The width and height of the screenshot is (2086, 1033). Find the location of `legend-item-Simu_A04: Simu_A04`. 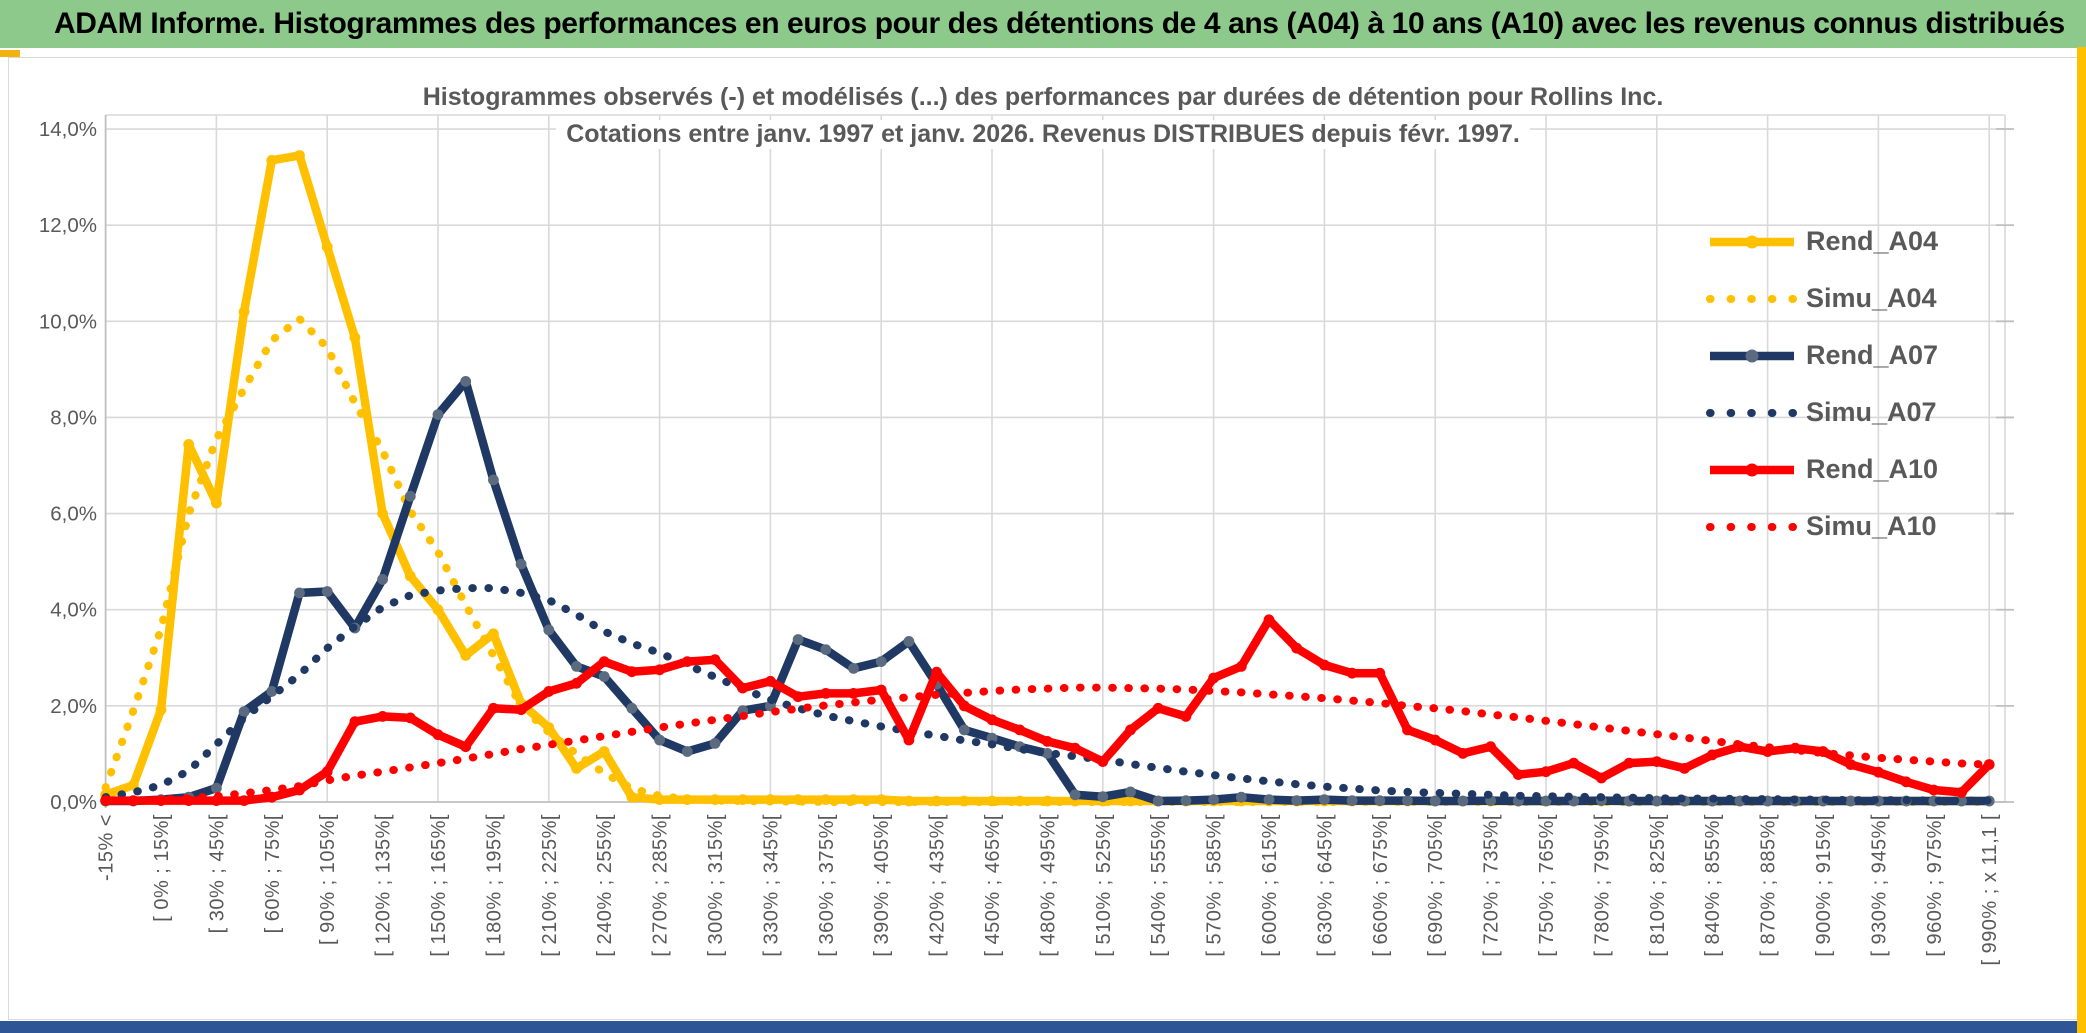

legend-item-Simu_A04: Simu_A04 is located at coordinates (1822, 298).